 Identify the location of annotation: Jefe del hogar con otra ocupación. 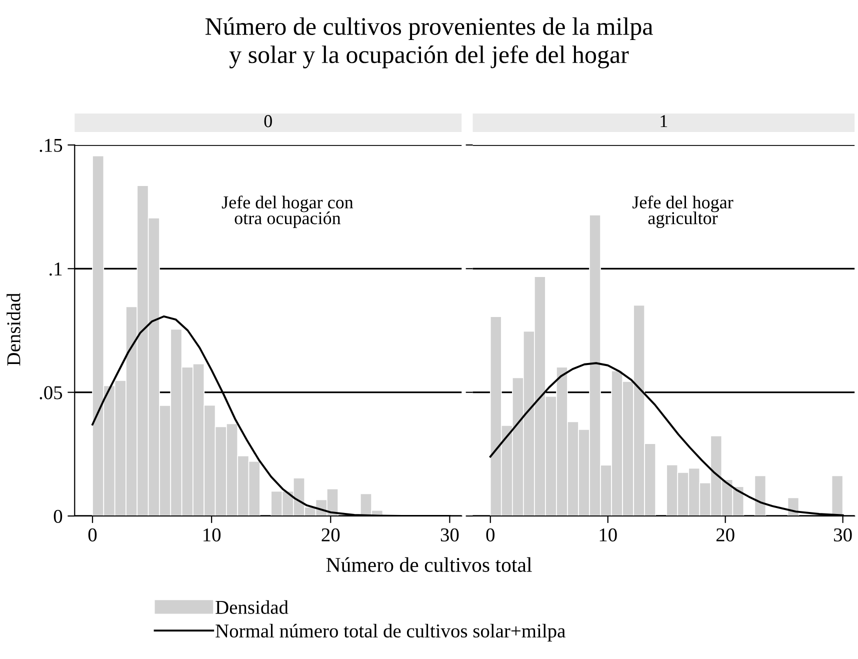
(288, 212).